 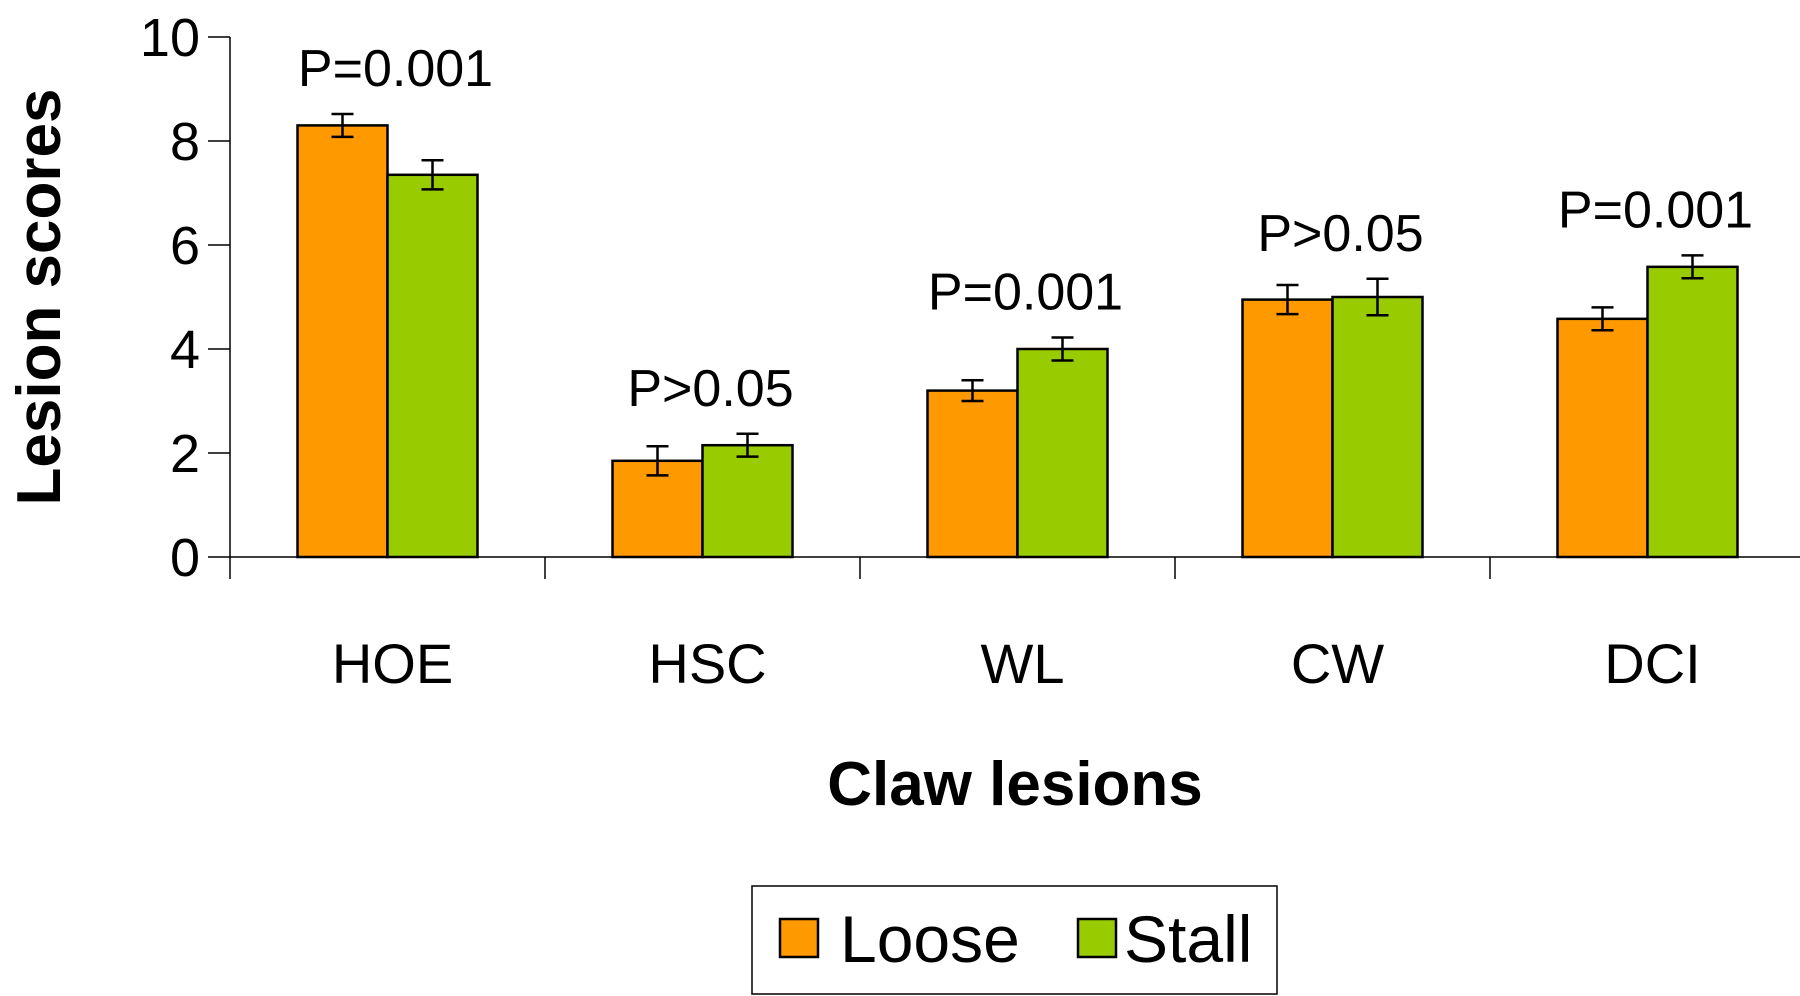 I want to click on x-axis-categories: HOE HSC WL CW DCI, so click(x=1016, y=663).